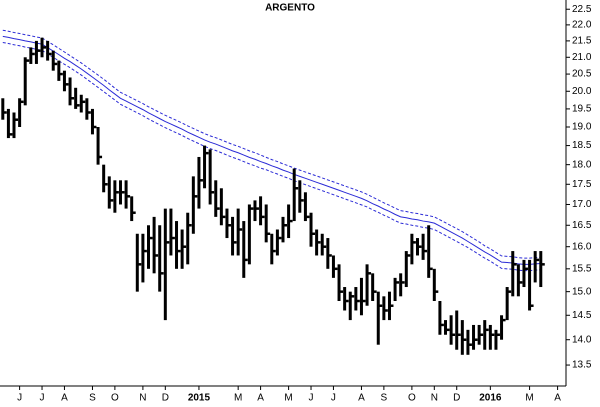  Describe the element at coordinates (582, 315) in the screenshot. I see `y-tick-label: 14.5` at that location.